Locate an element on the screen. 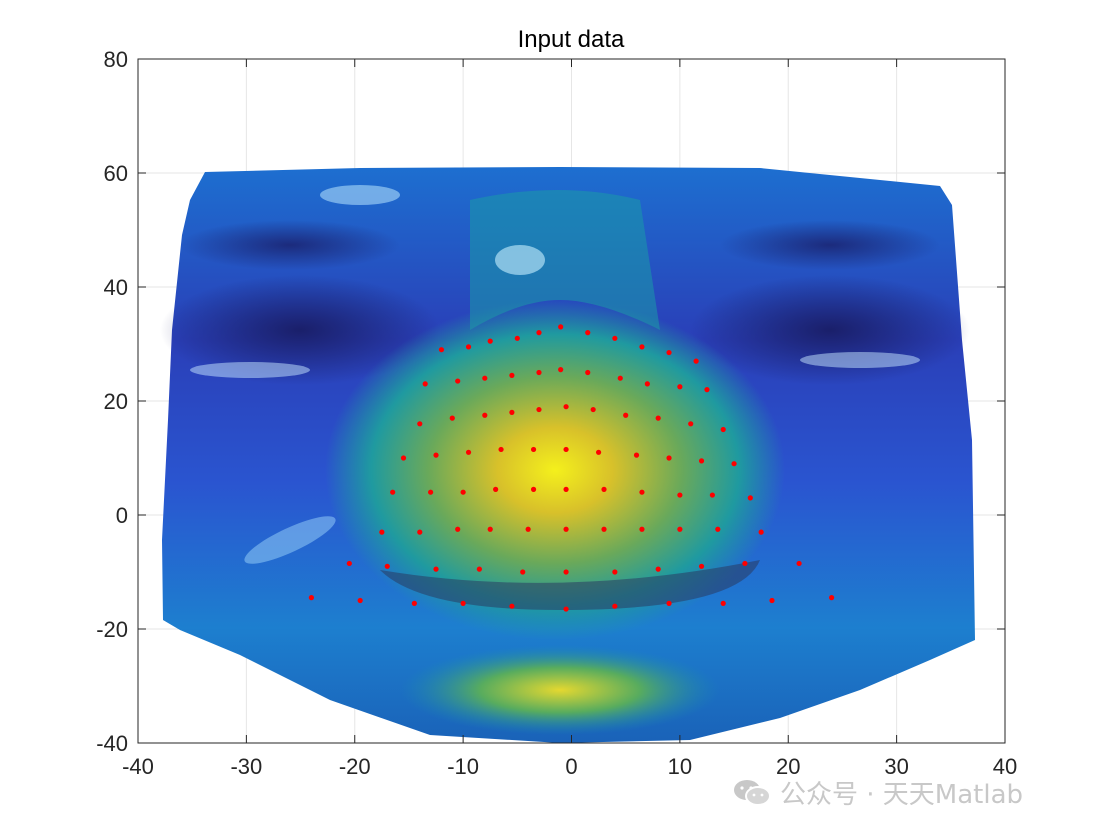  x-tick-label: -30 is located at coordinates (246, 766).